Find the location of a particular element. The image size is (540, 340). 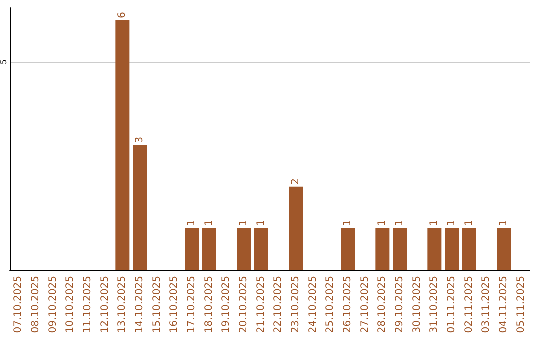

x-tick-label: 02.11.2025 is located at coordinates (469, 305).